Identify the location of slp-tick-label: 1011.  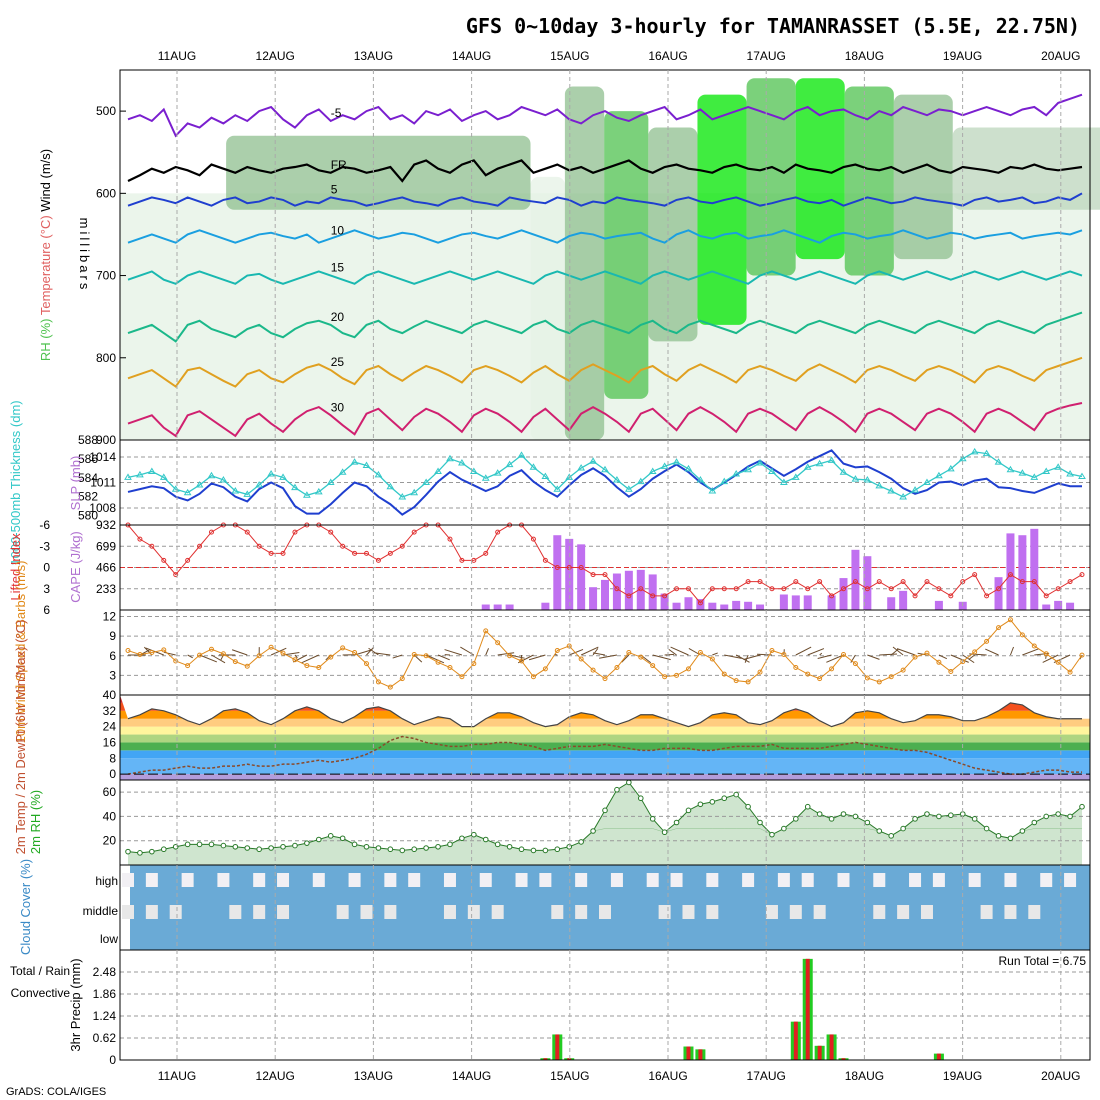
(103, 483).